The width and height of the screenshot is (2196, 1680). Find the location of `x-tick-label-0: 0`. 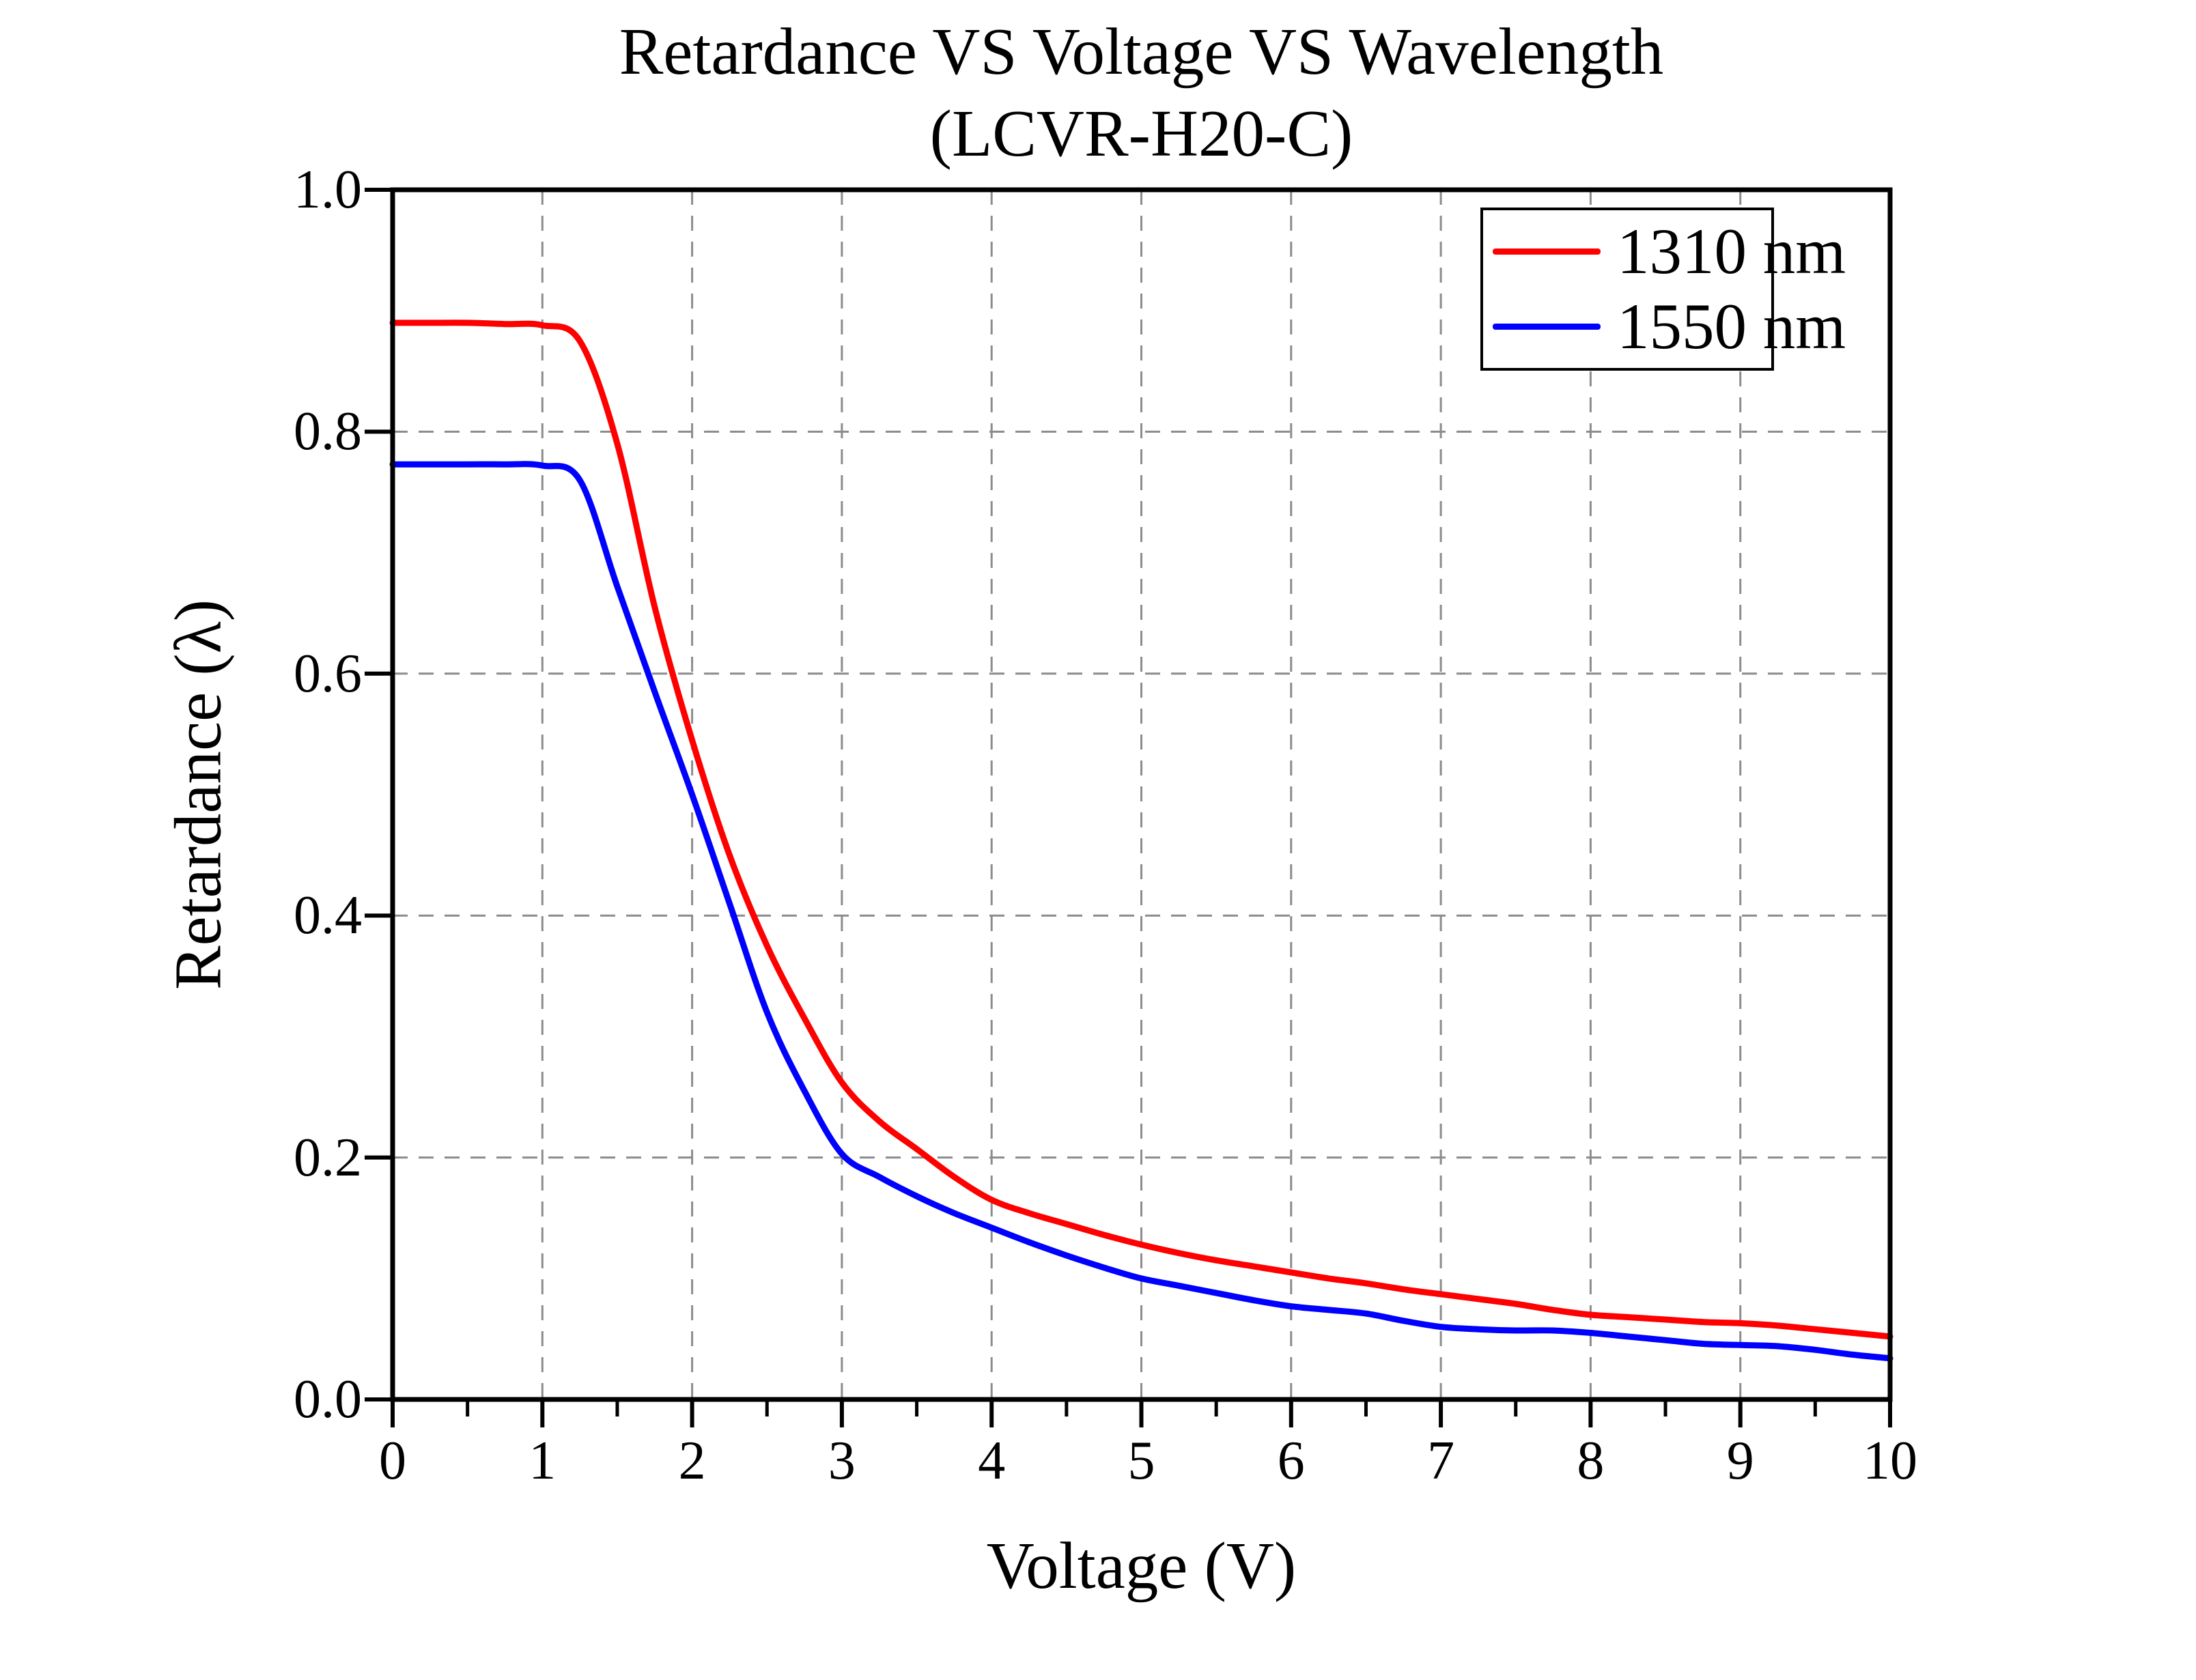

x-tick-label-0: 0 is located at coordinates (392, 1461).